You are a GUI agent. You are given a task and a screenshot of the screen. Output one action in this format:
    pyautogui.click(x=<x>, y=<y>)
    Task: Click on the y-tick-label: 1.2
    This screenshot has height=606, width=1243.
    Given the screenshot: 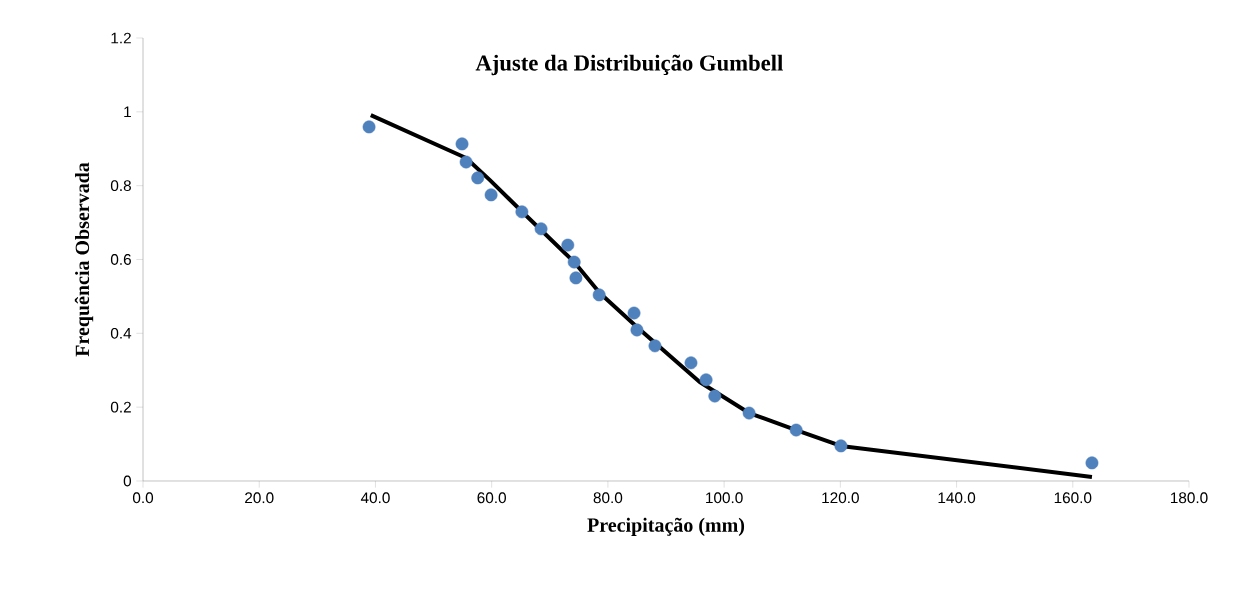 What is the action you would take?
    pyautogui.click(x=121, y=38)
    